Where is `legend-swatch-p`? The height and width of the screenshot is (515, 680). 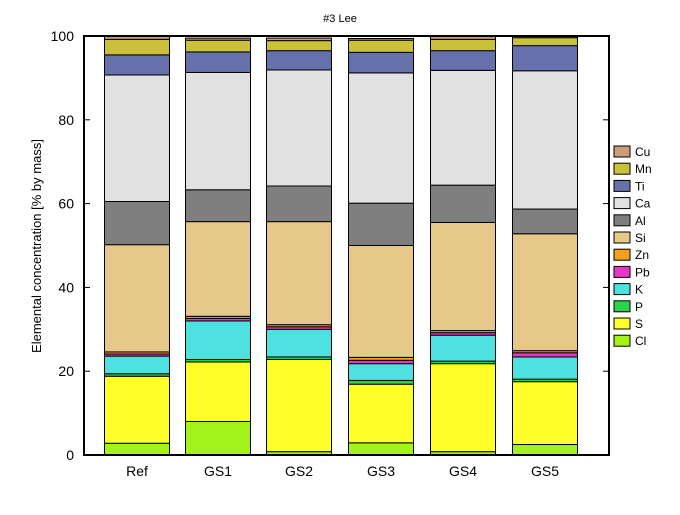
legend-swatch-p is located at coordinates (622, 306).